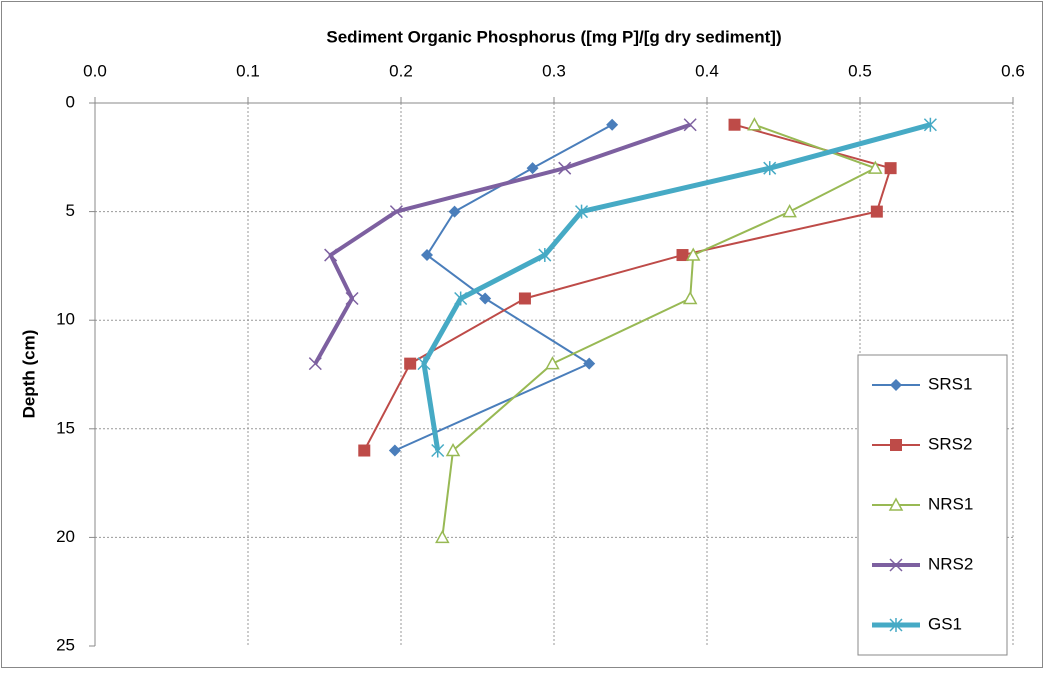 The image size is (1045, 675). I want to click on y-tick-label: 0, so click(70, 101).